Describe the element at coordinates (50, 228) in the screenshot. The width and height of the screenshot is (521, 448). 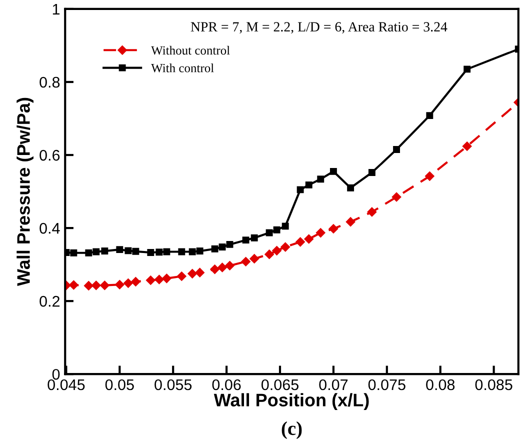
I see `y-tick-label: 0.4` at that location.